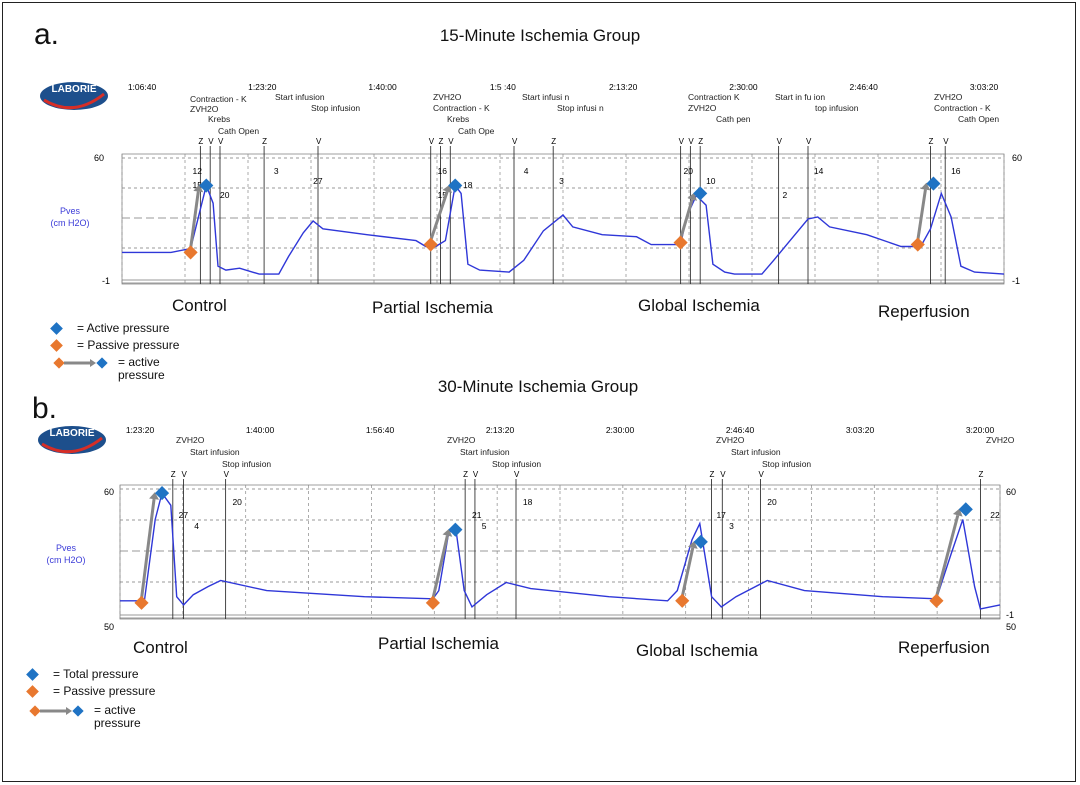 This screenshot has height=785, width=1080. What do you see at coordinates (860, 430) in the screenshot?
I see `b-time-label: 3:03:20` at bounding box center [860, 430].